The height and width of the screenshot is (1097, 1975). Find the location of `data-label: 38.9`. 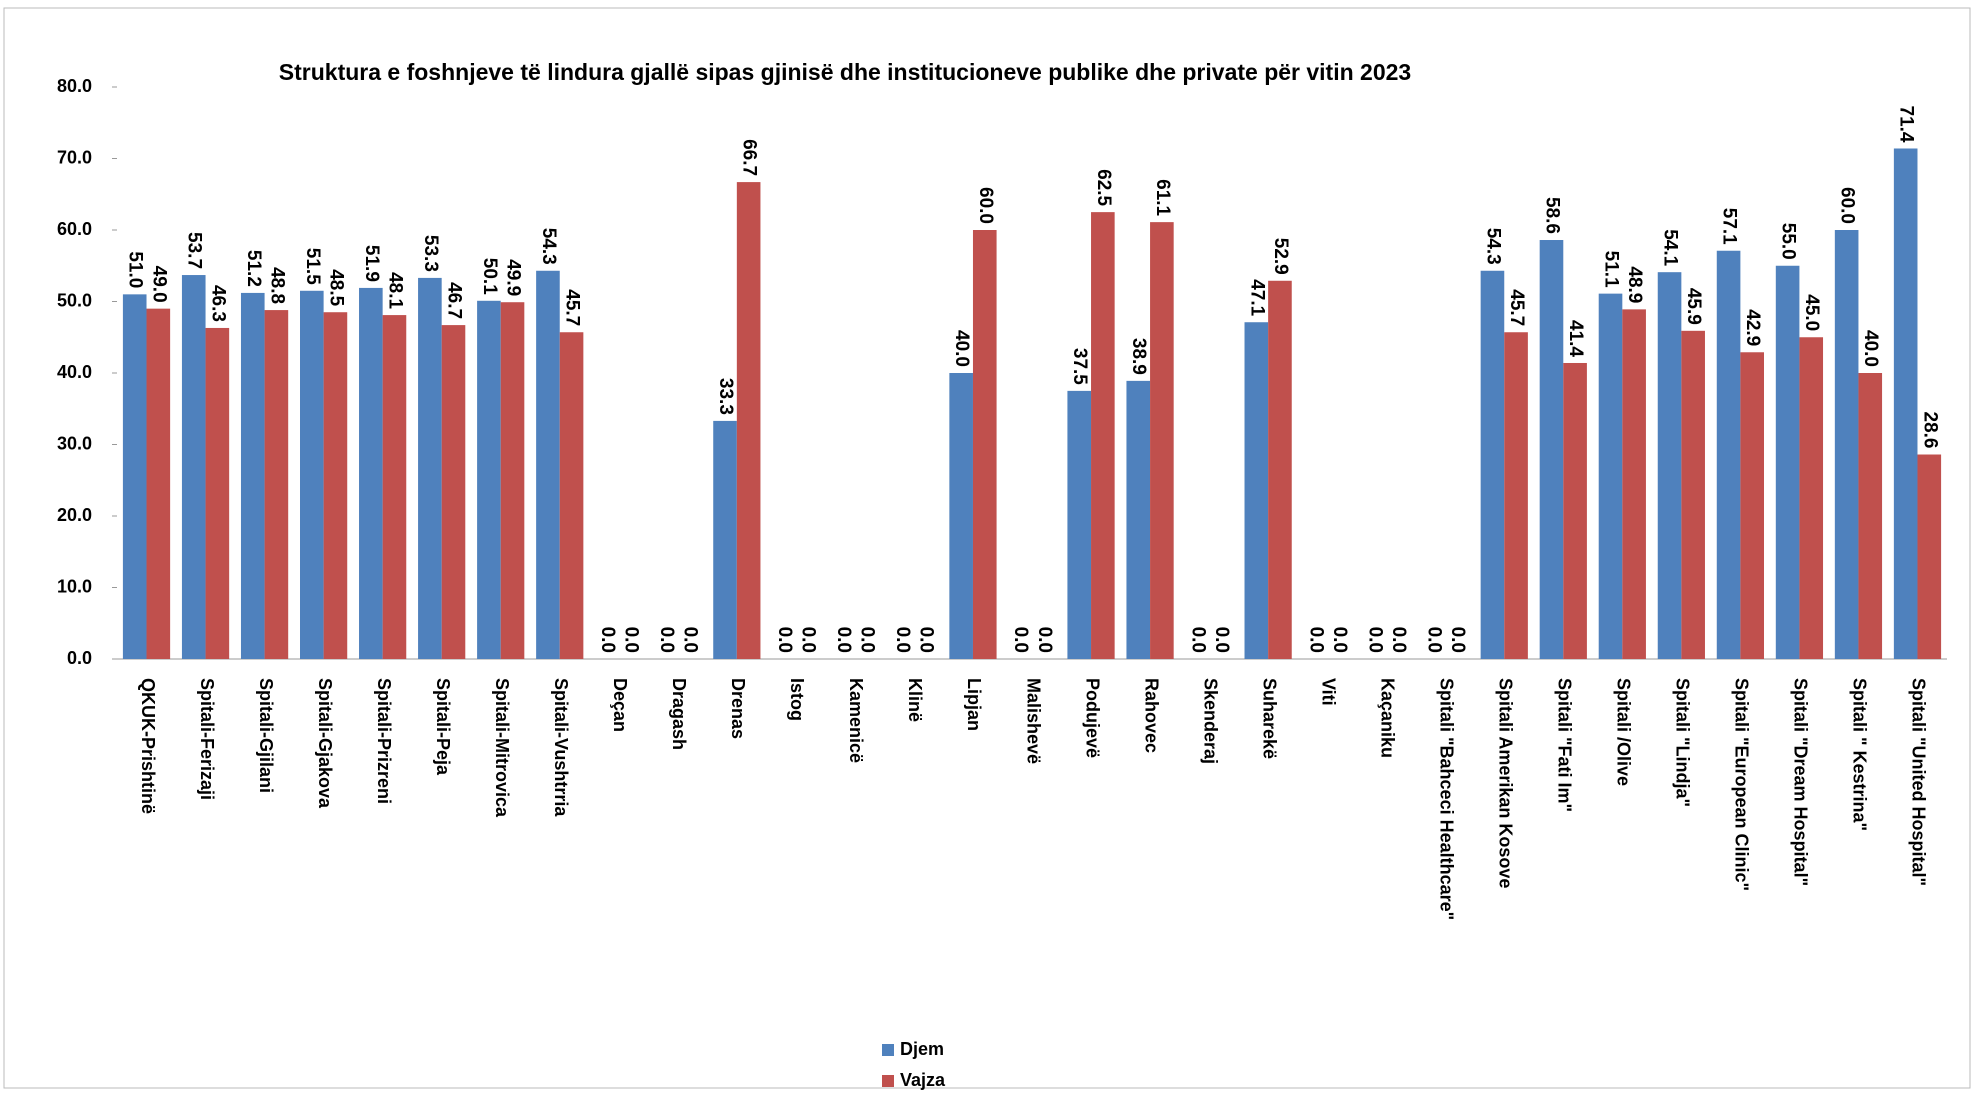

data-label: 38.9 is located at coordinates (1138, 356).